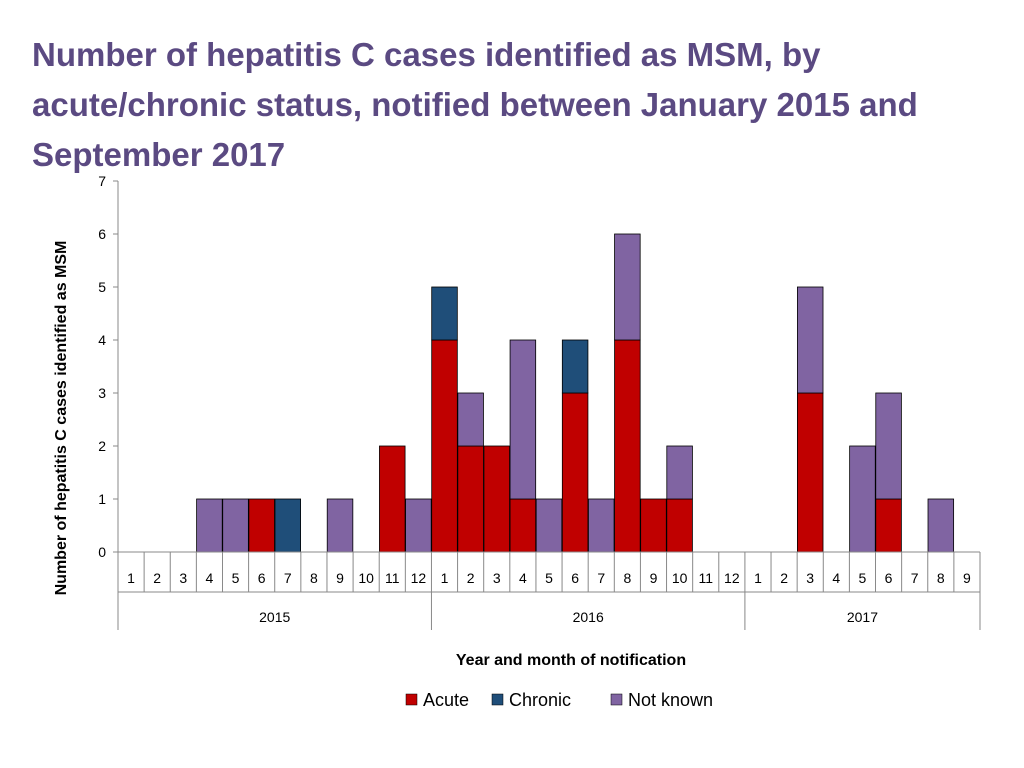  What do you see at coordinates (588, 617) in the screenshot?
I see `x-year-label: 2016` at bounding box center [588, 617].